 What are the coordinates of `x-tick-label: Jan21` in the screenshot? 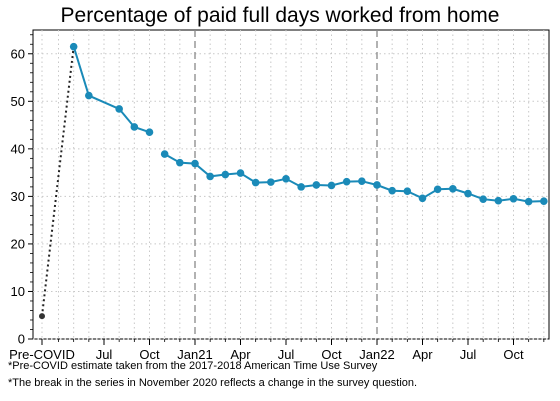 It's located at (194, 354).